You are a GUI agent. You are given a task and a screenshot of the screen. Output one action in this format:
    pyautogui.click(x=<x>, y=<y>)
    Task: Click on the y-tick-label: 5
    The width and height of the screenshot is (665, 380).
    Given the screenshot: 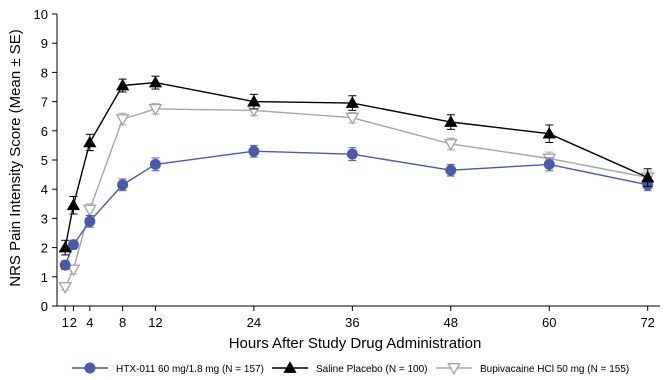 What is the action you would take?
    pyautogui.click(x=44, y=160)
    